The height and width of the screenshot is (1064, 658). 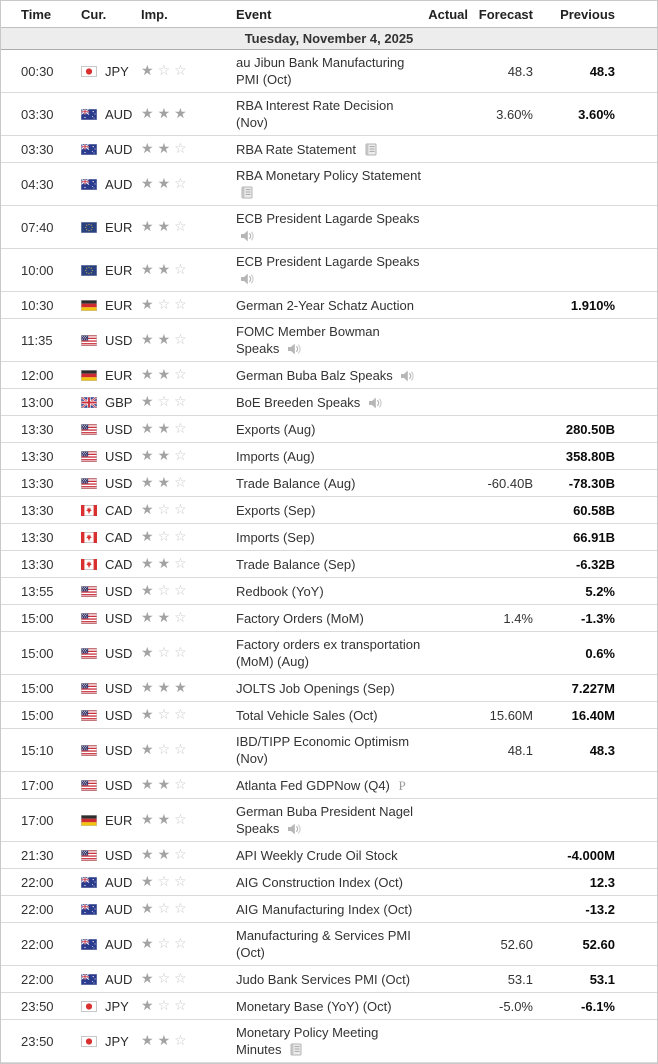 What do you see at coordinates (119, 979) in the screenshot?
I see `currency-code: AUD` at bounding box center [119, 979].